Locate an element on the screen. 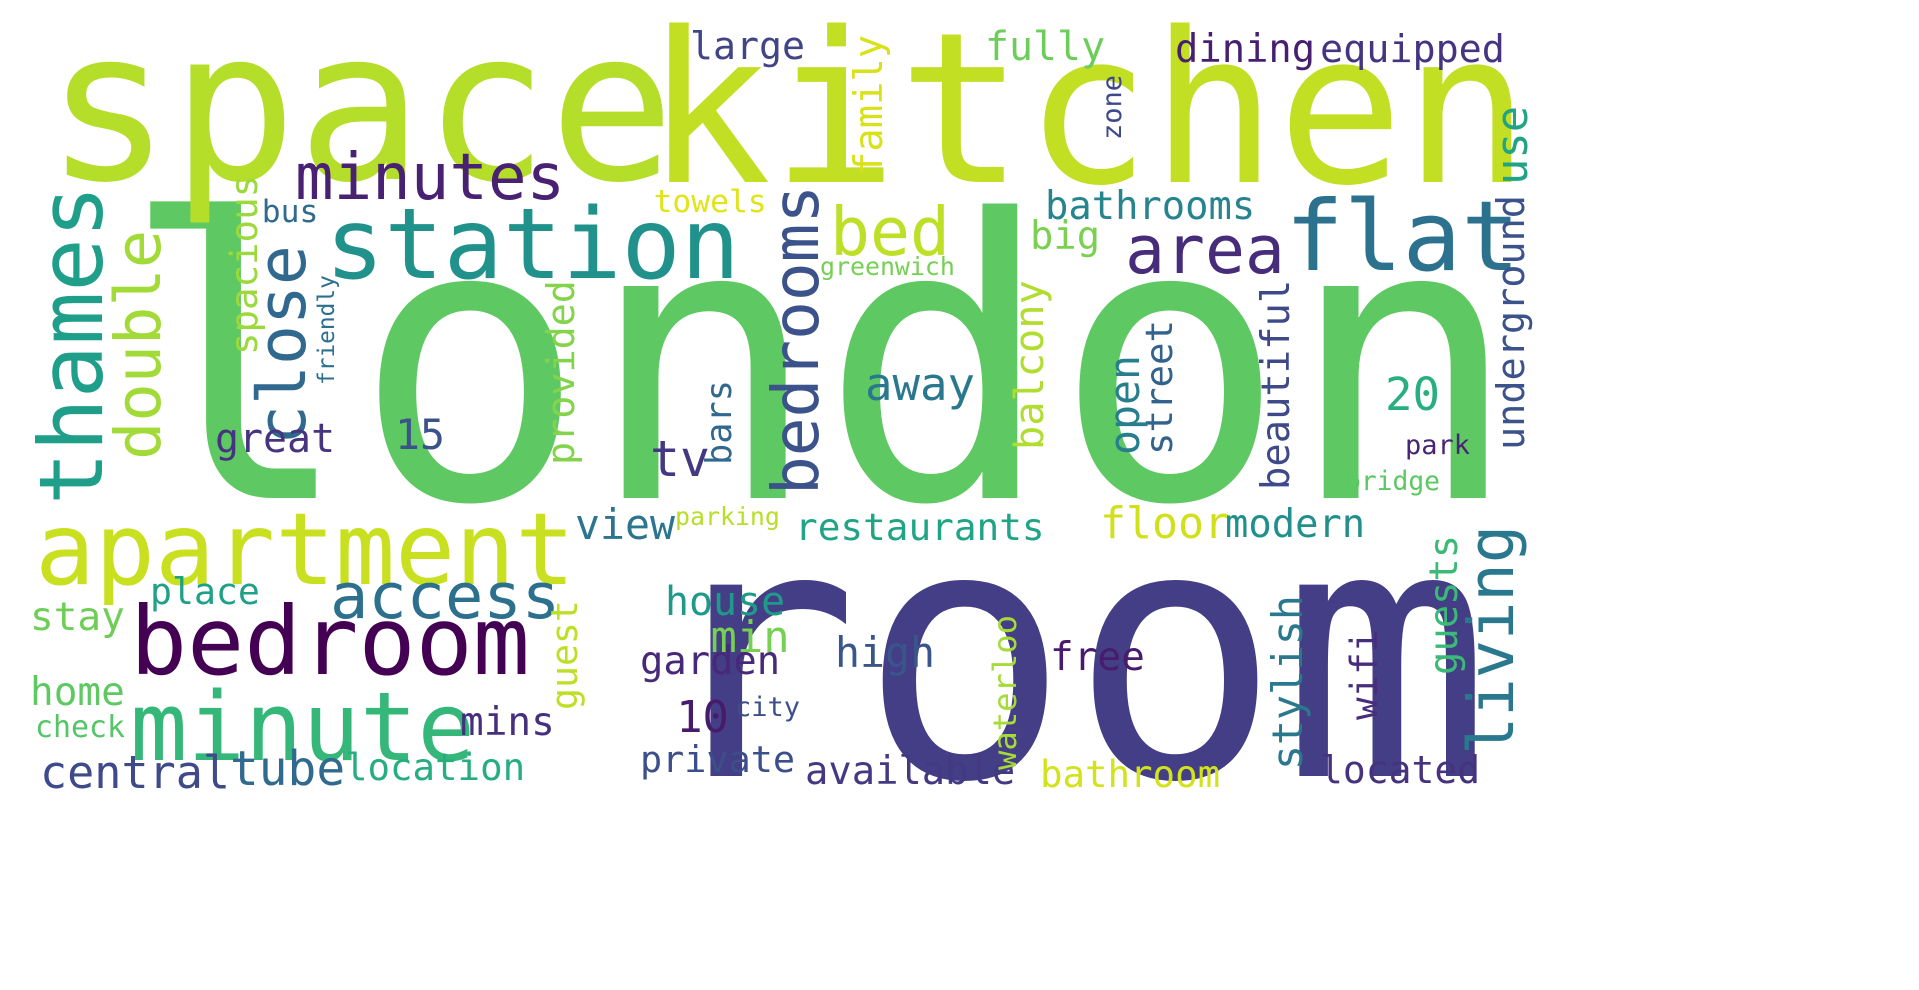 This screenshot has width=1919, height=990. word-apartment: apartment is located at coordinates (305, 550).